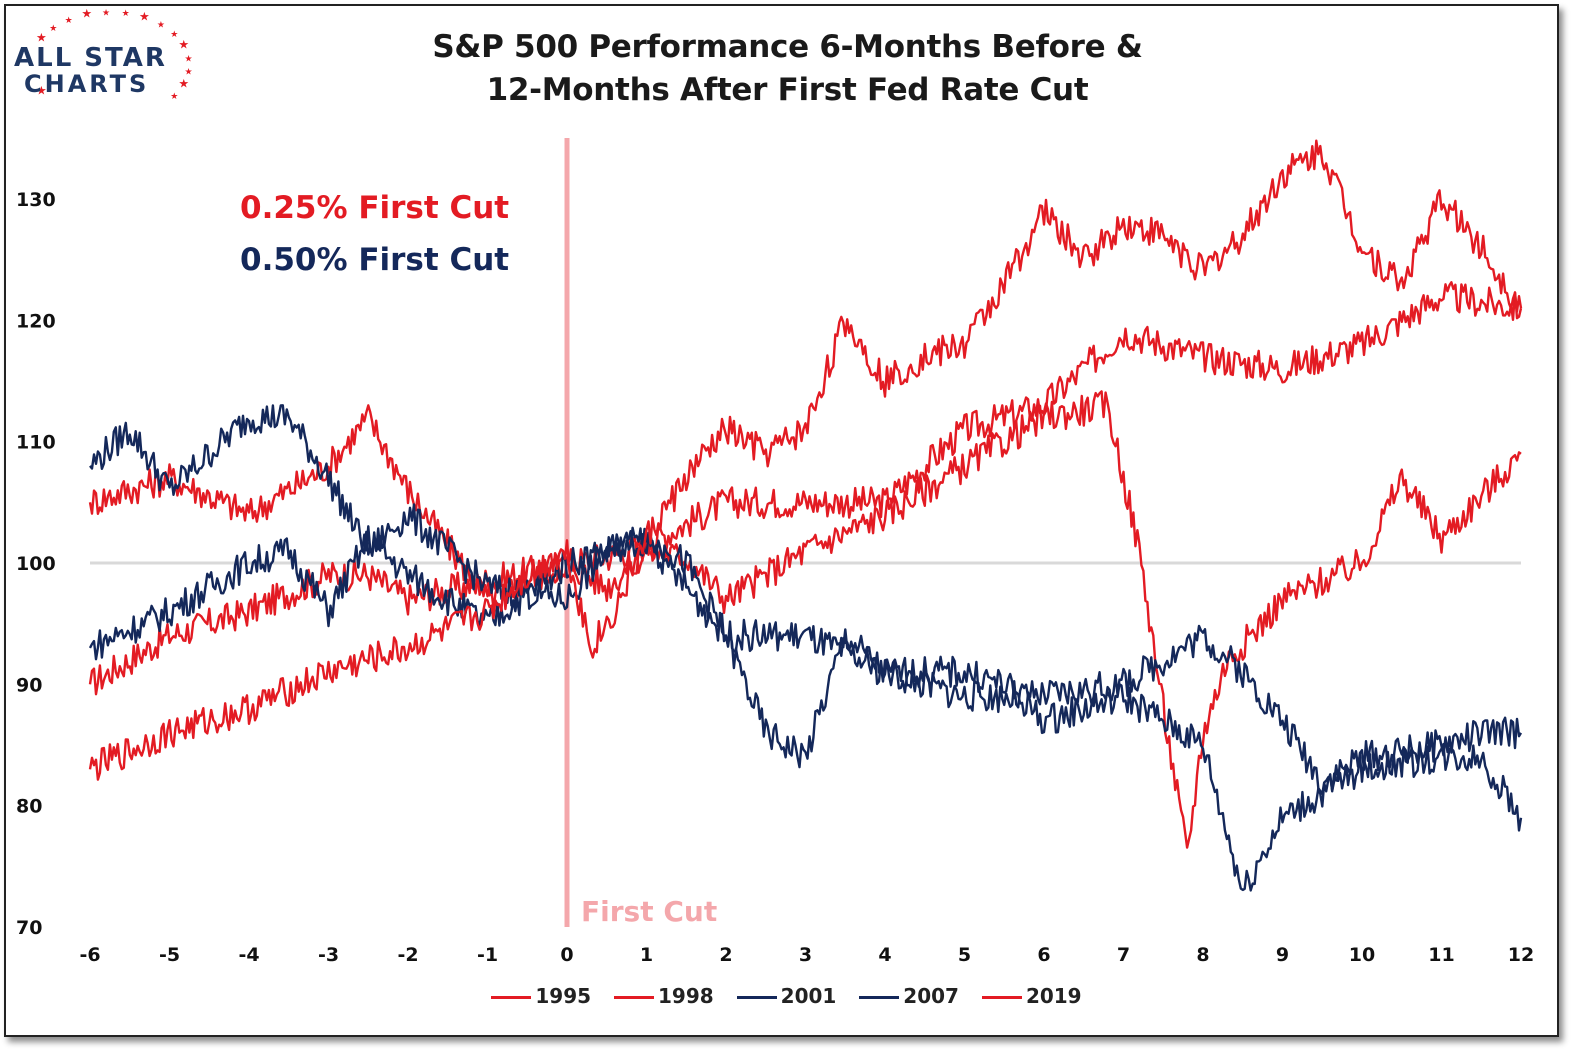  Describe the element at coordinates (487, 955) in the screenshot. I see `x-tick-label: -1` at that location.